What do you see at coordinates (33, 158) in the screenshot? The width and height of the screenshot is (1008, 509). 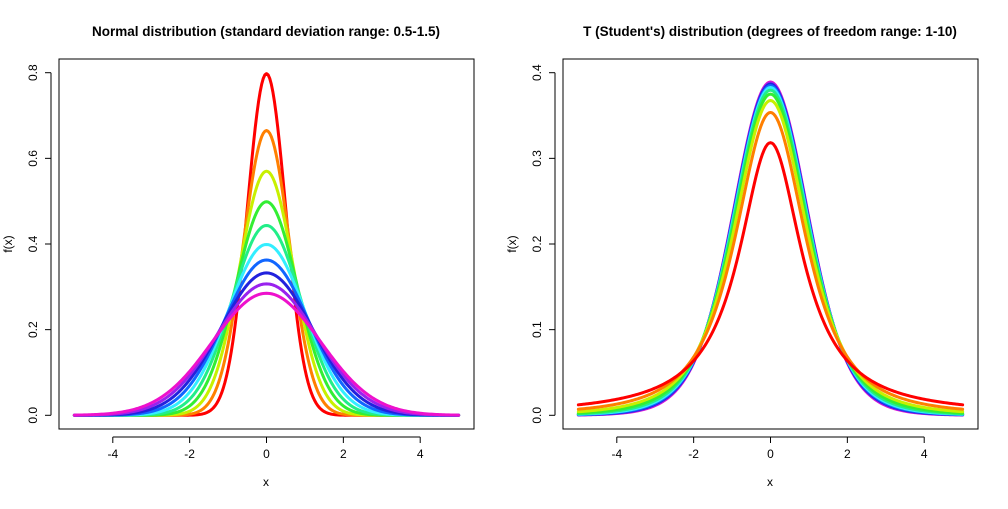 I see `y-tick-label: 0.6` at bounding box center [33, 158].